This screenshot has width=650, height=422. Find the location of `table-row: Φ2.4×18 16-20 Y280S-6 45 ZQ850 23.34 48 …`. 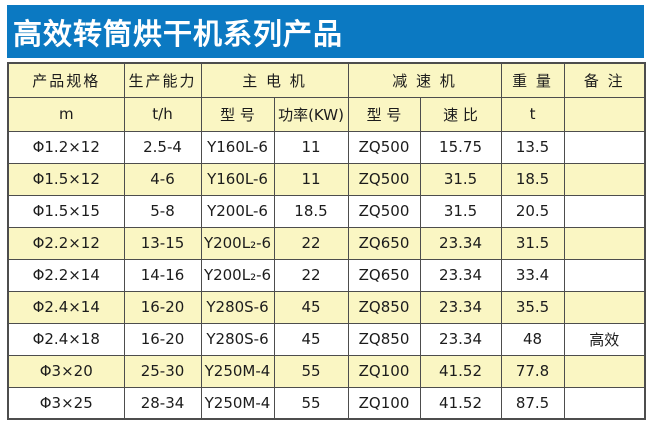

table-row: Φ2.4×18 16-20 Y280S-6 45 ZQ850 23.34 48 … is located at coordinates (326, 339).